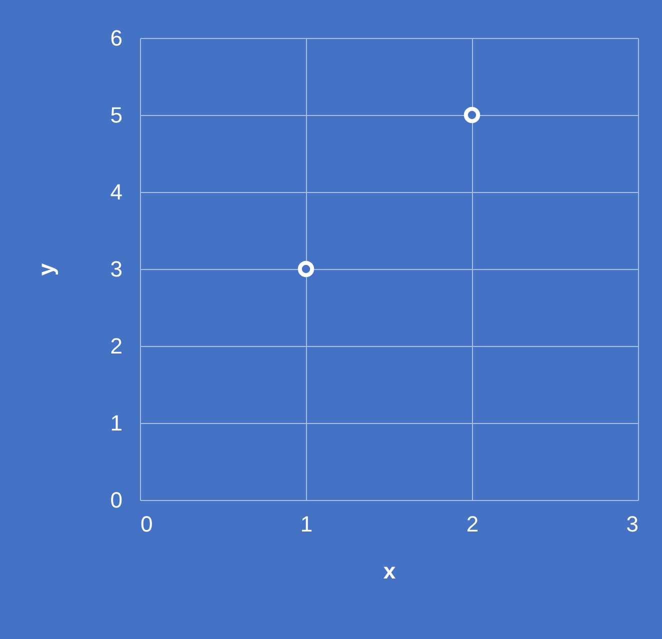 This screenshot has width=662, height=639. What do you see at coordinates (116, 115) in the screenshot?
I see `y-tick-label: 5` at bounding box center [116, 115].